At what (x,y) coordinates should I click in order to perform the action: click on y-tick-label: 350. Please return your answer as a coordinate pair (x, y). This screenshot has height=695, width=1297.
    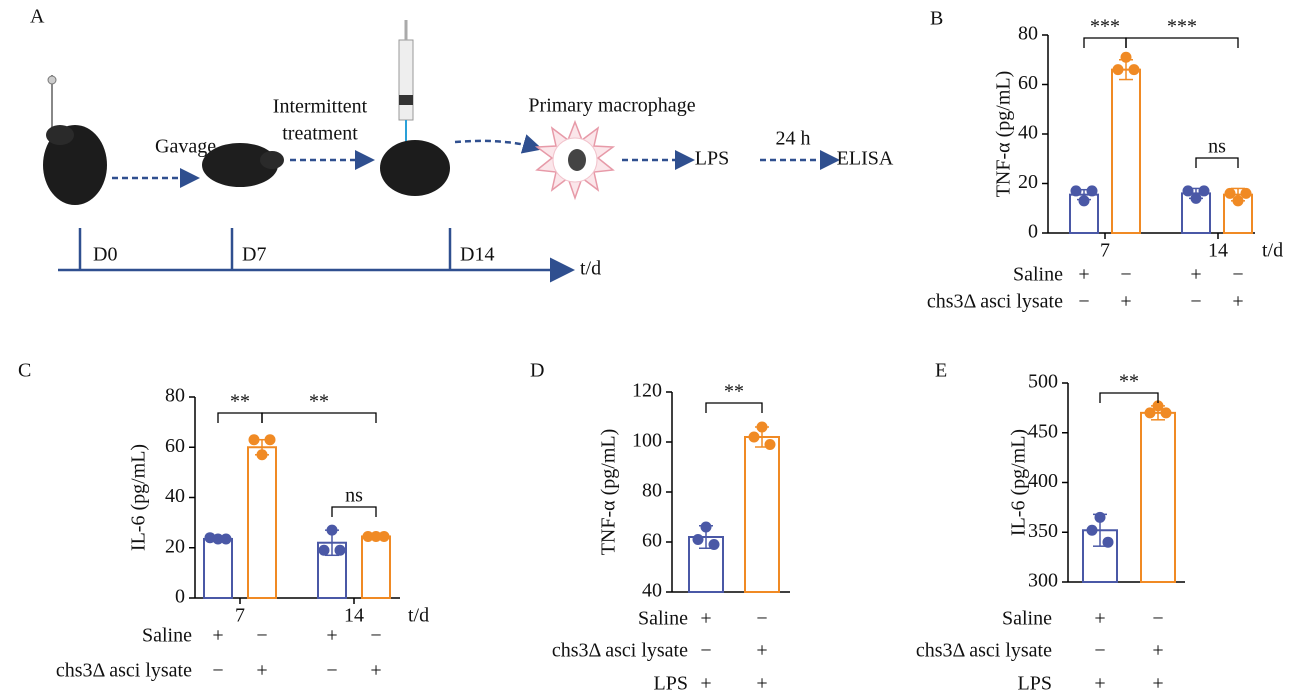
    Looking at the image, I should click on (1043, 531).